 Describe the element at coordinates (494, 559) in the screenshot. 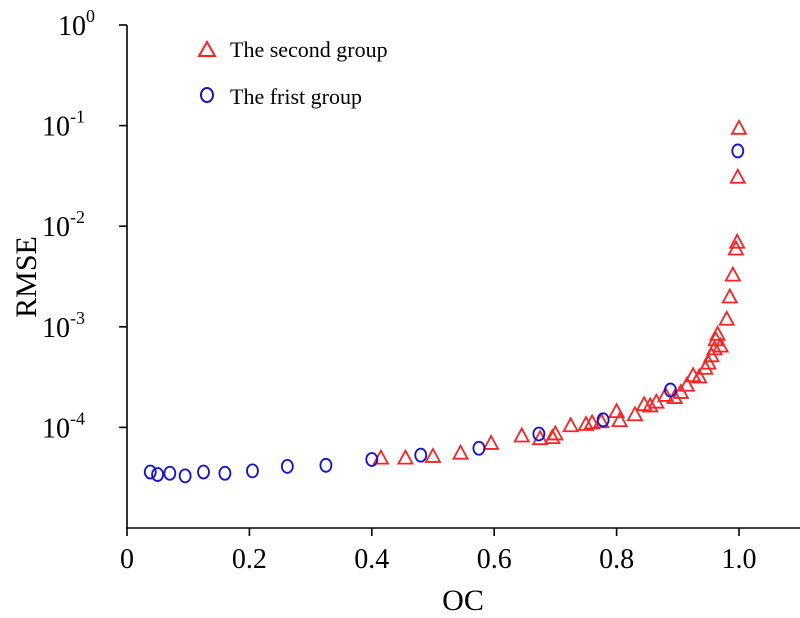

I see `x-tick-label: 0.6` at that location.